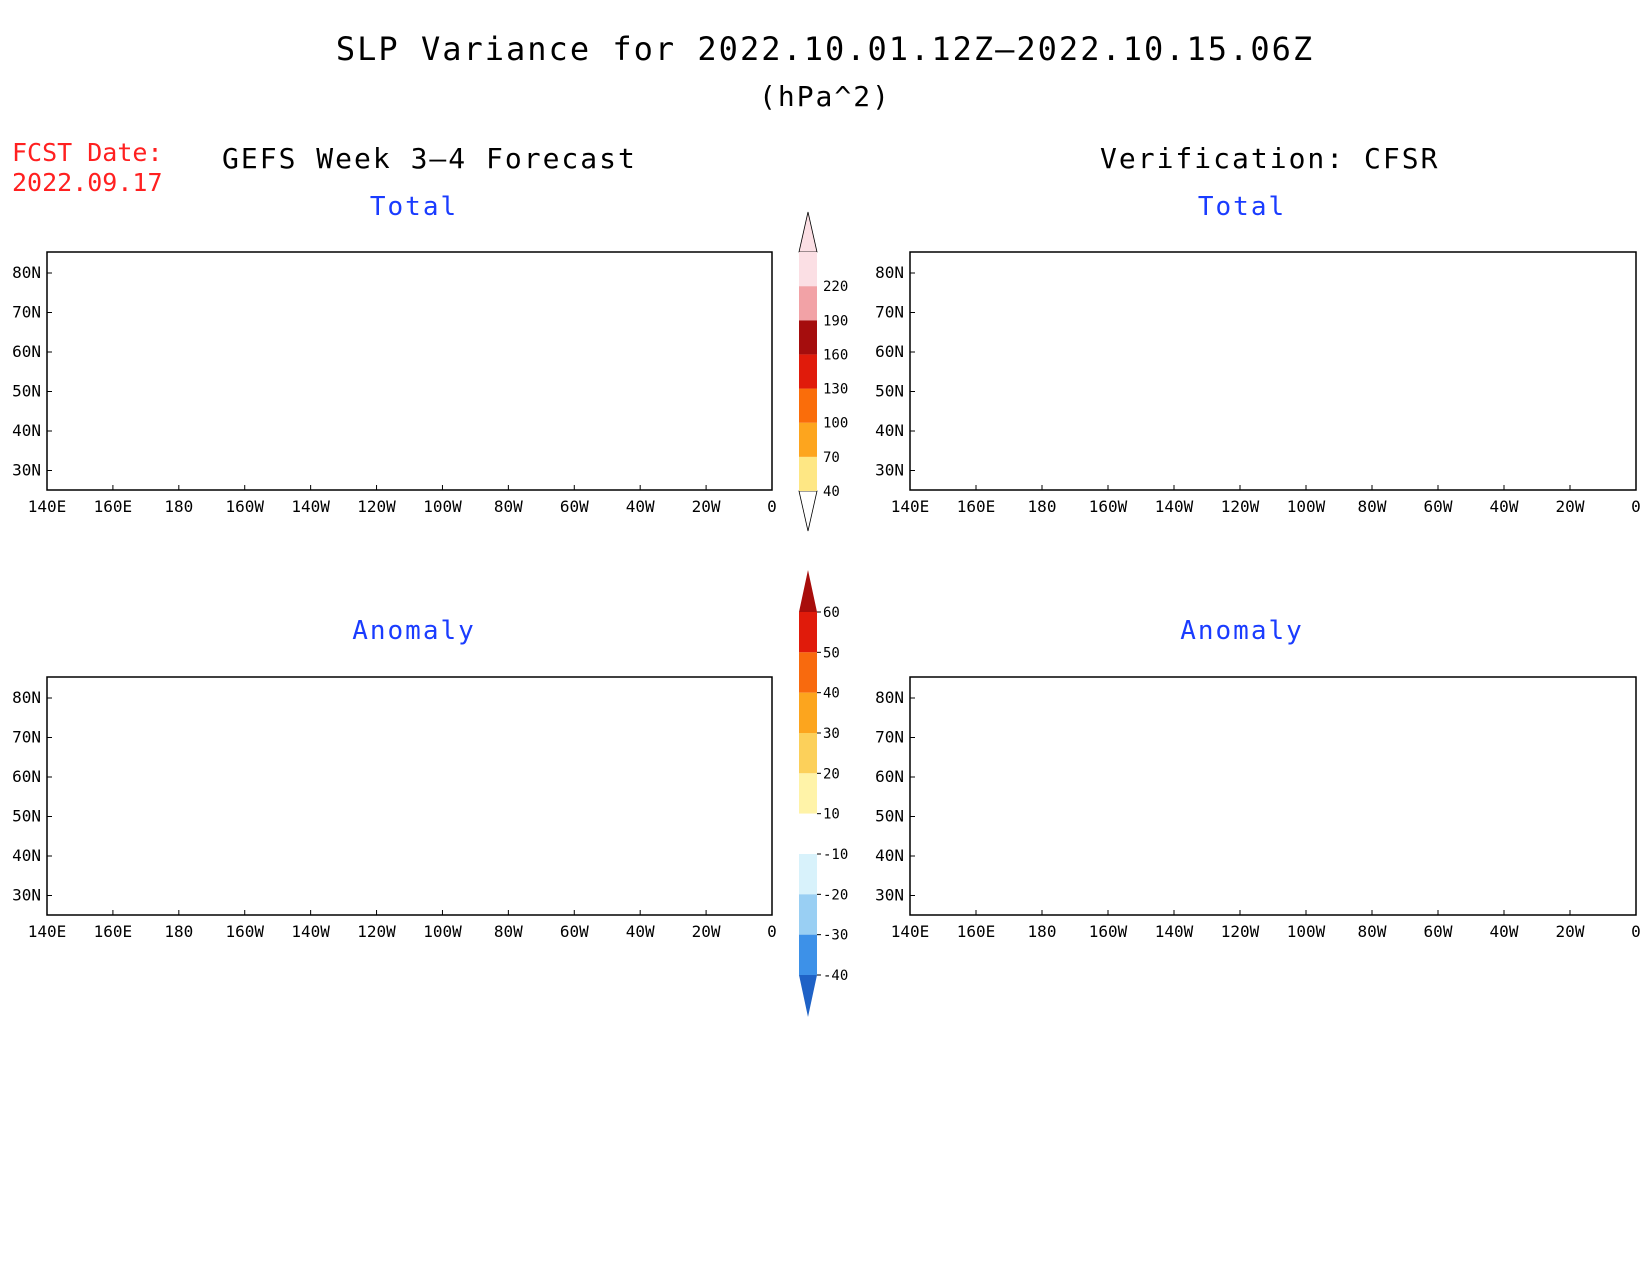 Image resolution: width=1650 pixels, height=1275 pixels. What do you see at coordinates (414, 631) in the screenshot?
I see `forecast-anomaly-title: Anomaly` at bounding box center [414, 631].